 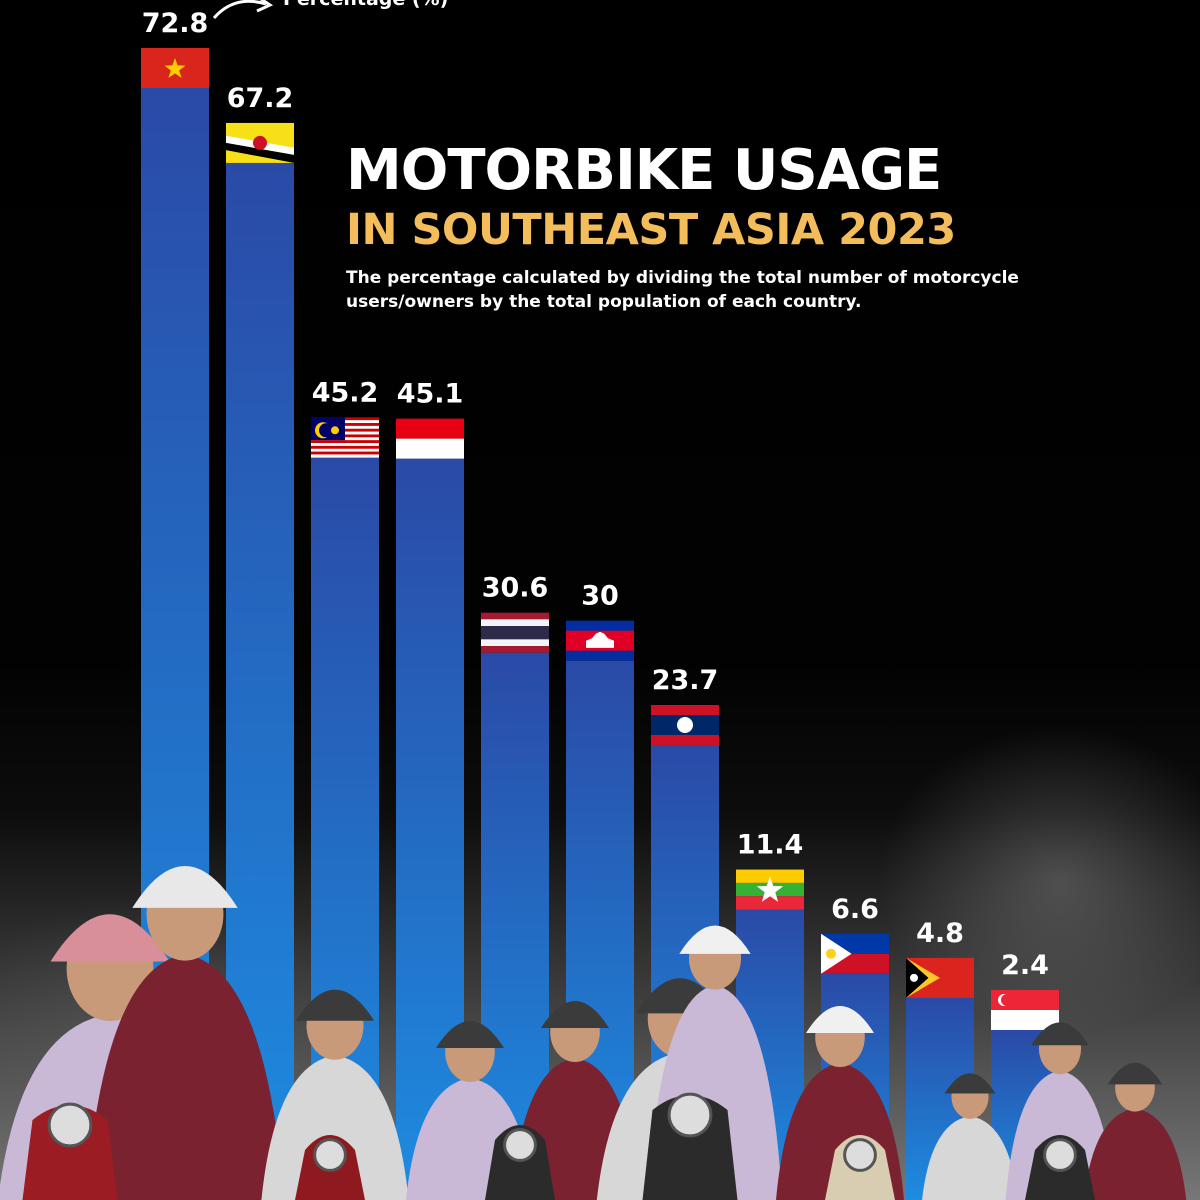 I want to click on flag-brunei-icon, so click(x=260, y=142).